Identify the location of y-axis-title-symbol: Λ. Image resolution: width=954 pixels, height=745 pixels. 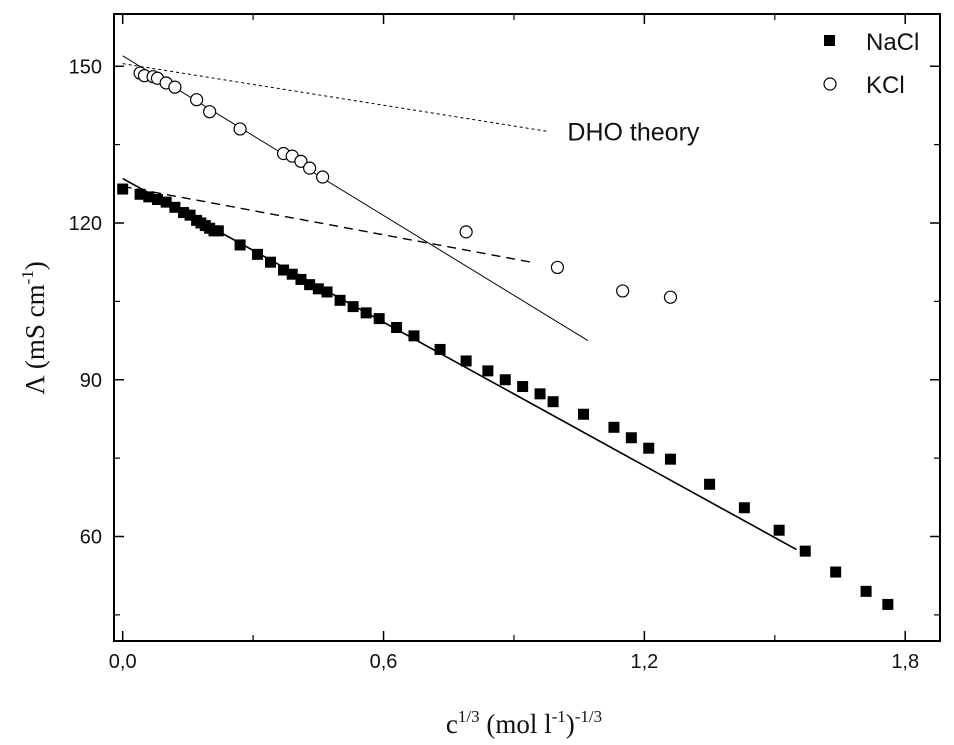
(35, 385).